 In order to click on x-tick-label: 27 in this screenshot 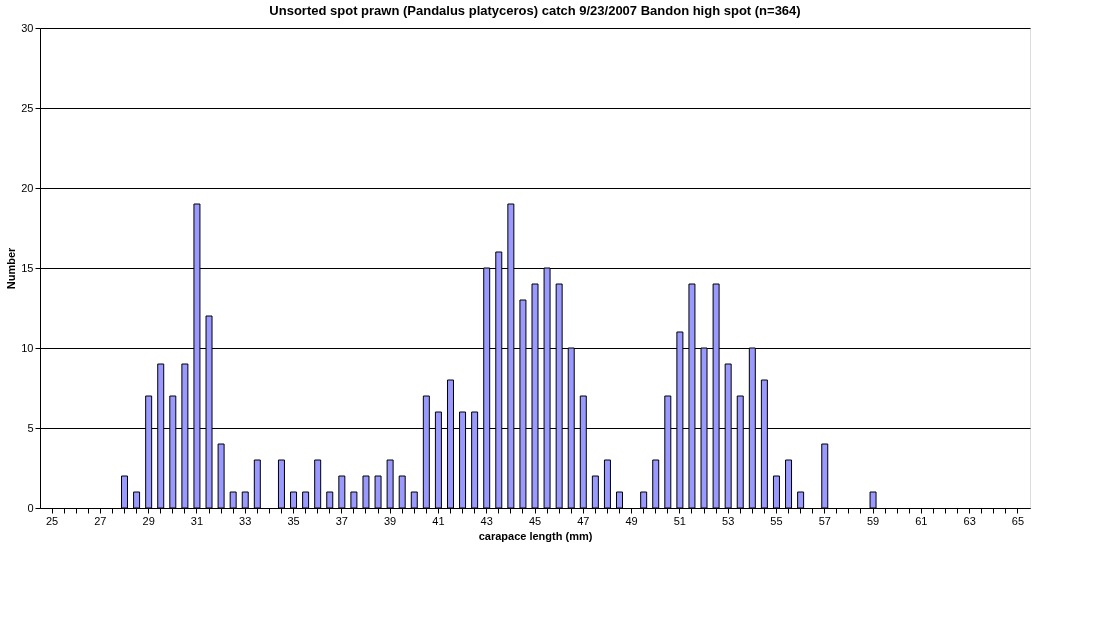, I will do `click(100, 520)`.